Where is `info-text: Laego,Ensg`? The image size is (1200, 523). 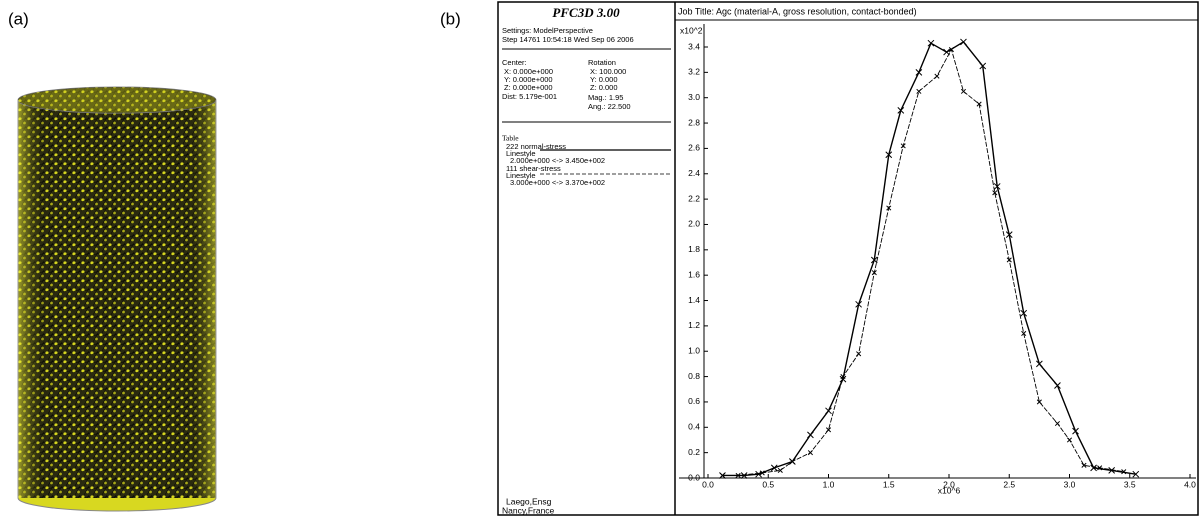
info-text: Laego,Ensg is located at coordinates (529, 501).